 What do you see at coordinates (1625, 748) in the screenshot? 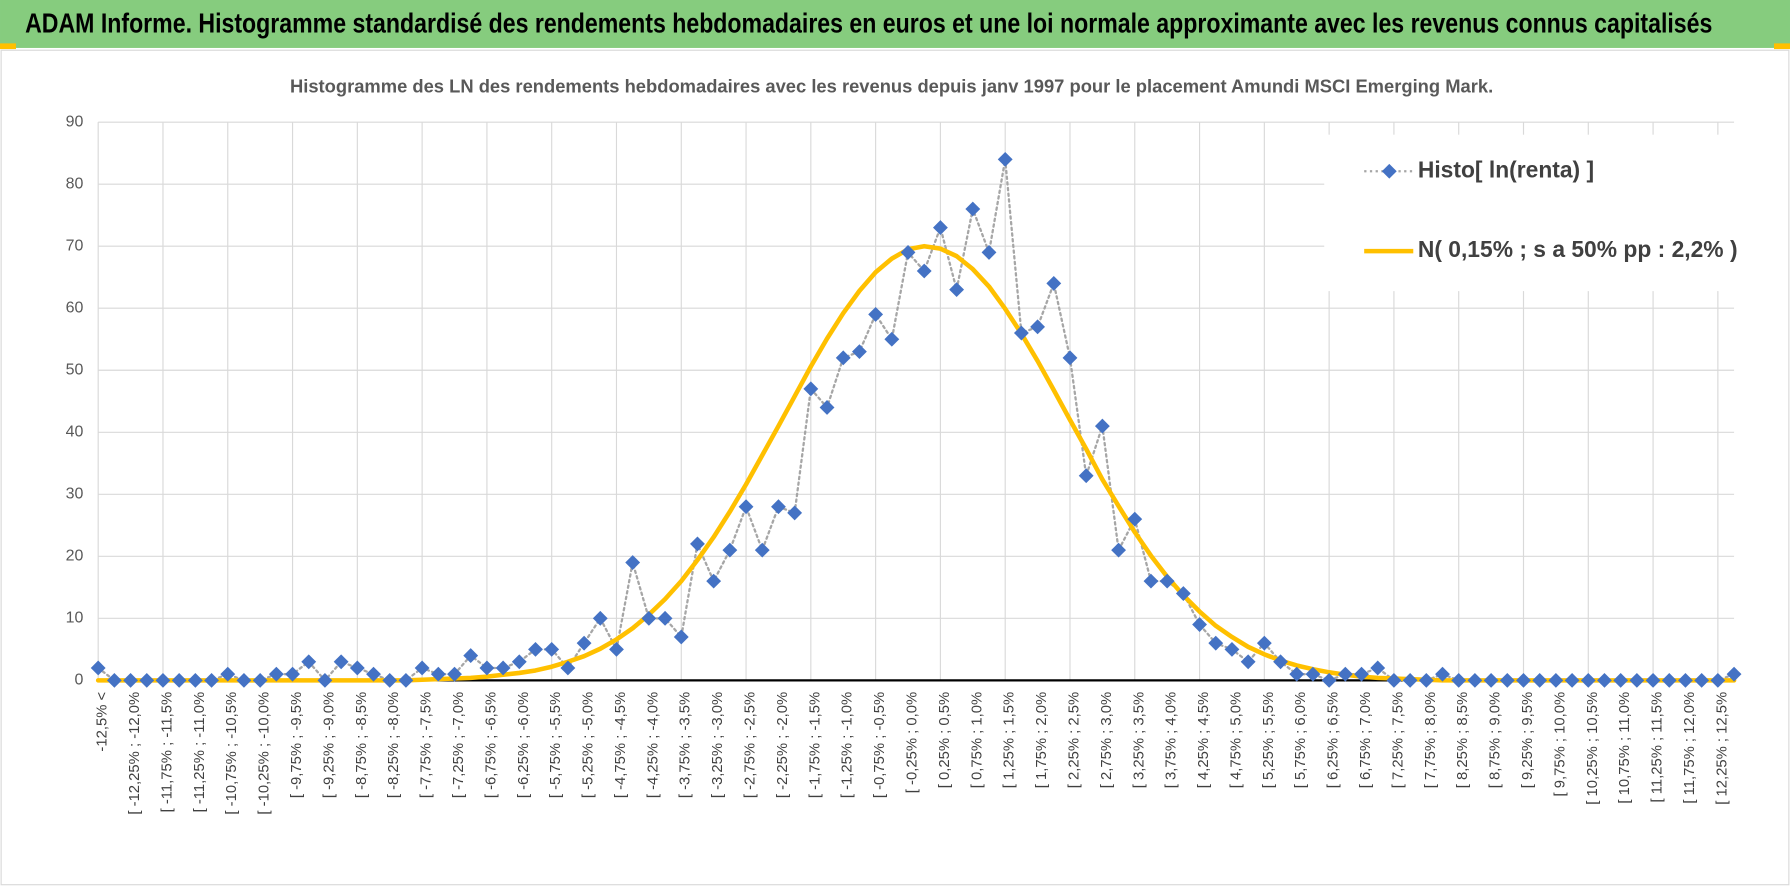
I see `x-tick-label: [ 10,75% ; 11,0%` at bounding box center [1625, 748].